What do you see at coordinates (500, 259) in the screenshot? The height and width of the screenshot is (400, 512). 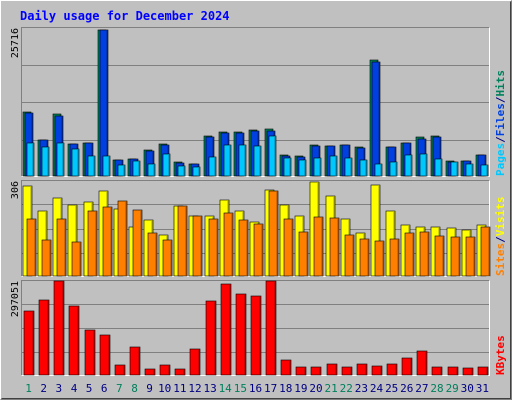 I see `legend-sites: Sites` at bounding box center [500, 259].